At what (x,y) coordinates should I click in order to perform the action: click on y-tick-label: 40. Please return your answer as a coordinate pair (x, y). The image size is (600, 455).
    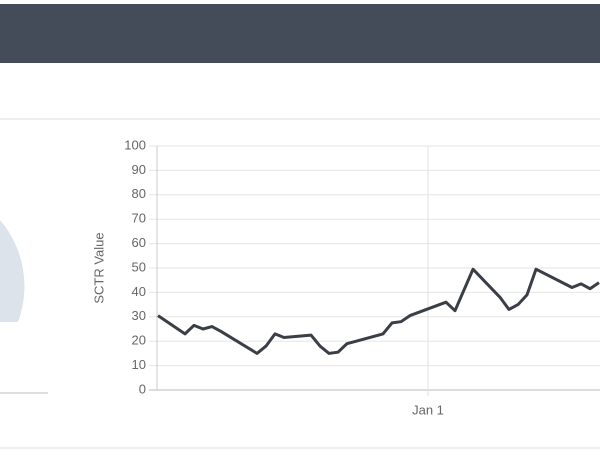
    Looking at the image, I should click on (139, 291).